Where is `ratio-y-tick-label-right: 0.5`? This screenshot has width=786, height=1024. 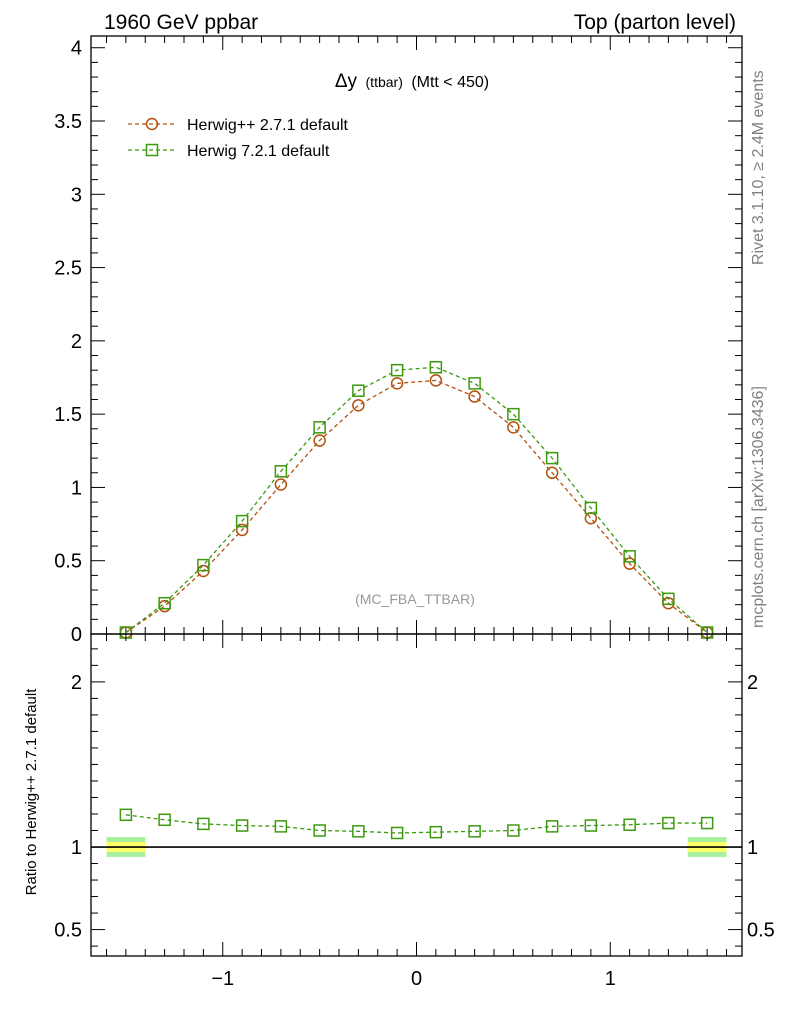 ratio-y-tick-label-right: 0.5 is located at coordinates (761, 931).